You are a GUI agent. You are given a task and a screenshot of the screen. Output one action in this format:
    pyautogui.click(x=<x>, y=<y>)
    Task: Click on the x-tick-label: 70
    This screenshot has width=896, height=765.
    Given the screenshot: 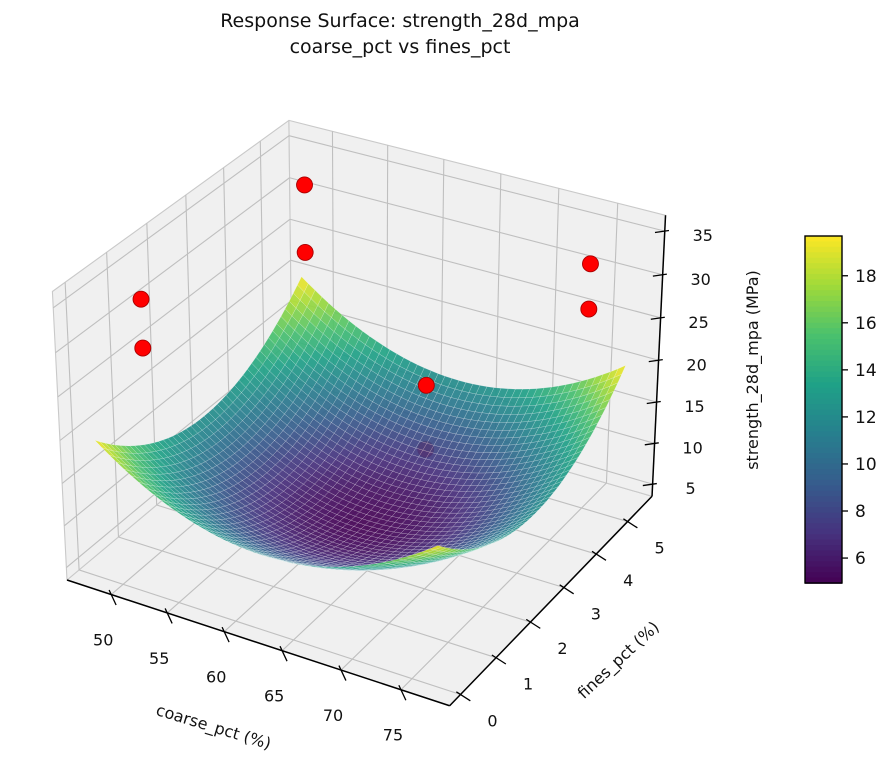 What is the action you would take?
    pyautogui.click(x=333, y=715)
    